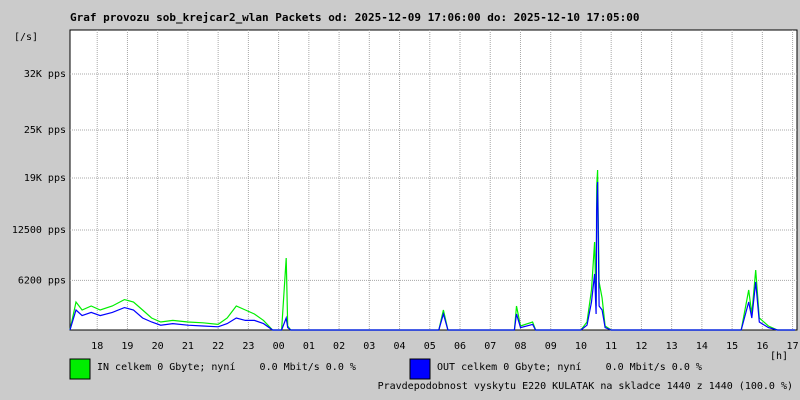 This screenshot has height=400, width=800. I want to click on legend-label: IN celkem 0 Gbyte; nyní 0.0 Mbit/s 0.0 %, so click(226, 367).